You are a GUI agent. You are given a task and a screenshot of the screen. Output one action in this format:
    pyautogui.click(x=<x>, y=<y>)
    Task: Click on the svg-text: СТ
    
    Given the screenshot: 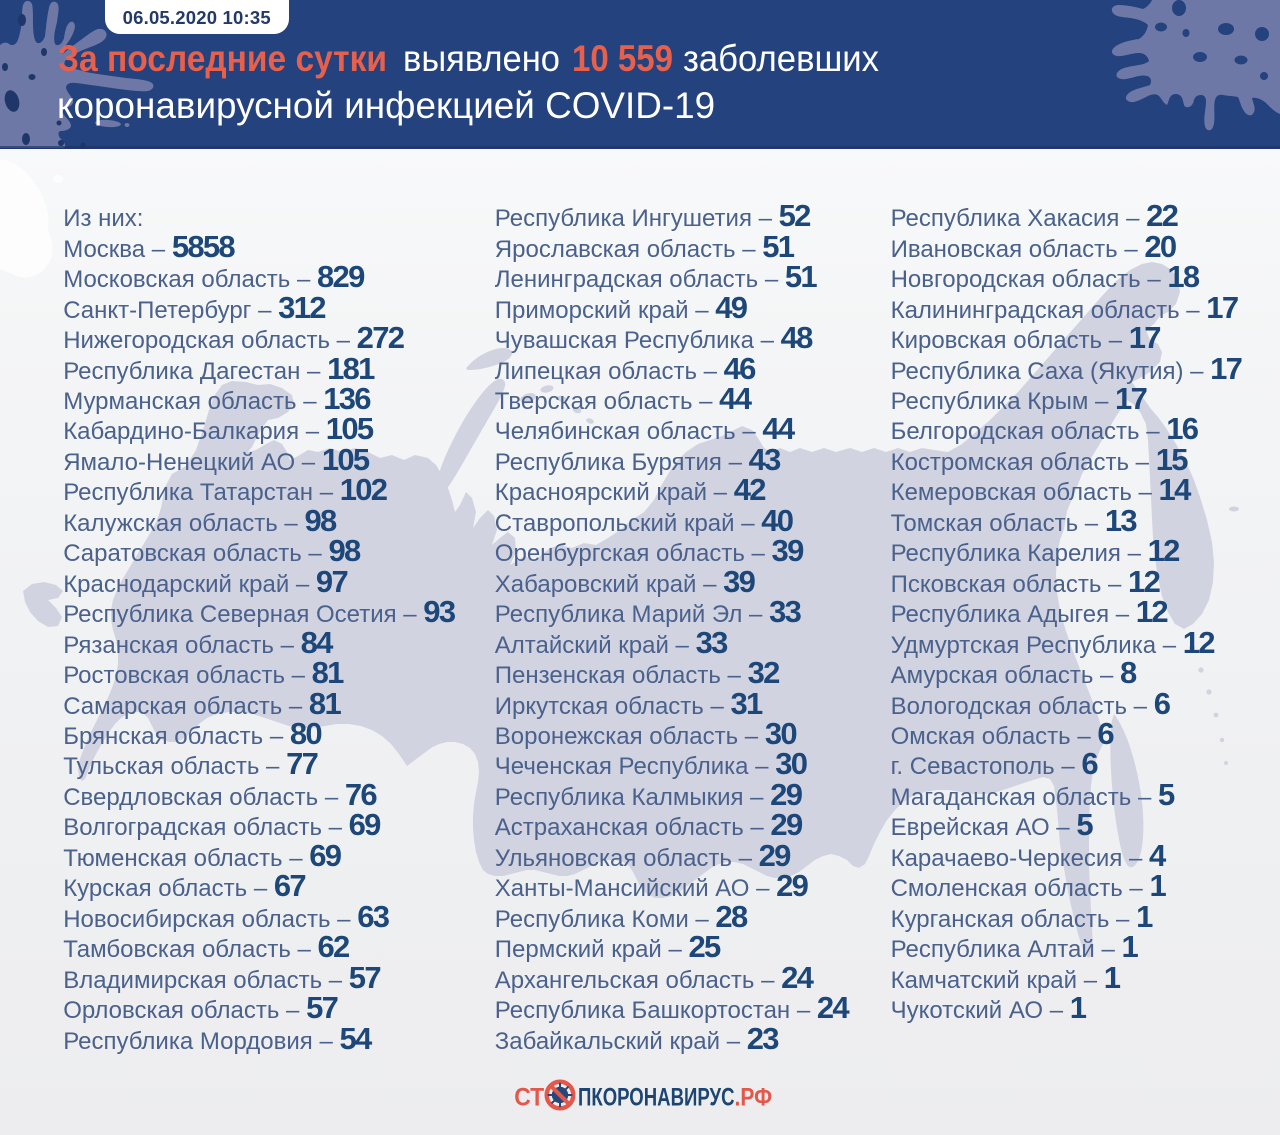 What is the action you would take?
    pyautogui.click(x=529, y=1098)
    